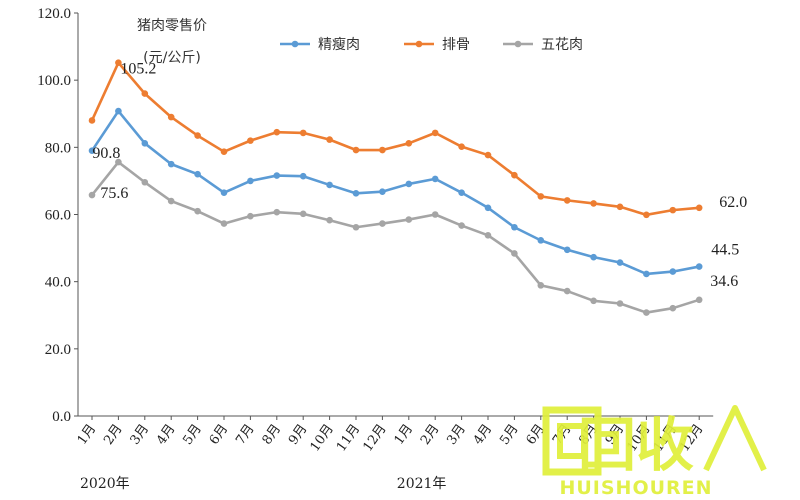  I want to click on data-label: 105.2, so click(138, 69).